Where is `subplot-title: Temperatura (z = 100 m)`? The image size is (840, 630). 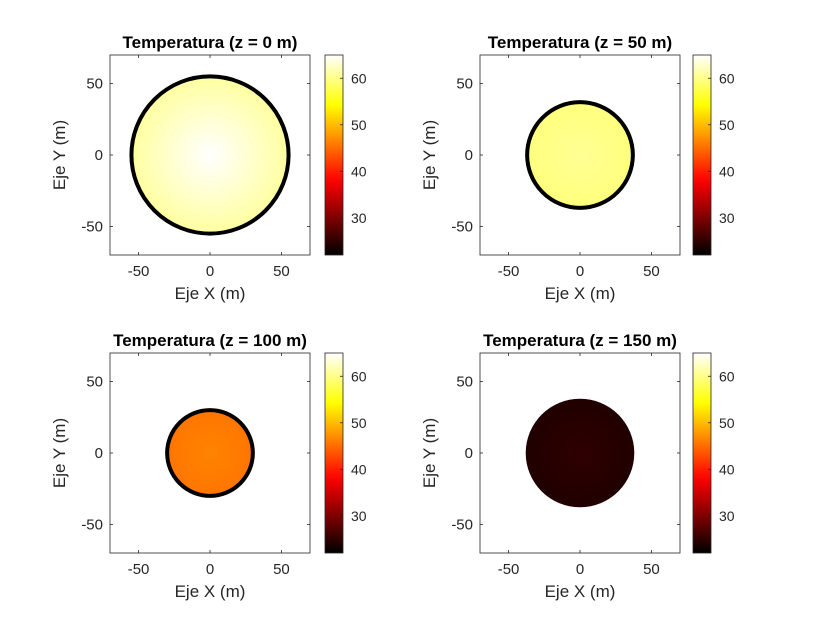 subplot-title: Temperatura (z = 100 m) is located at coordinates (210, 340).